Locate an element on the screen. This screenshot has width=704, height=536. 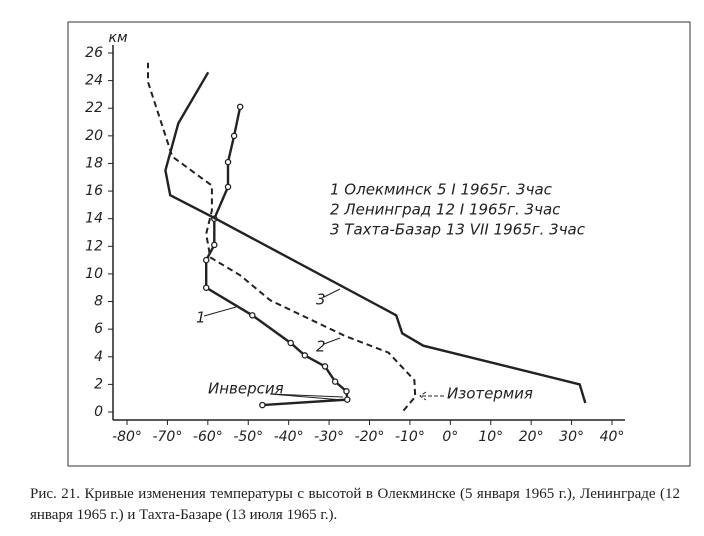
y-axis-label: км is located at coordinates (117, 38).